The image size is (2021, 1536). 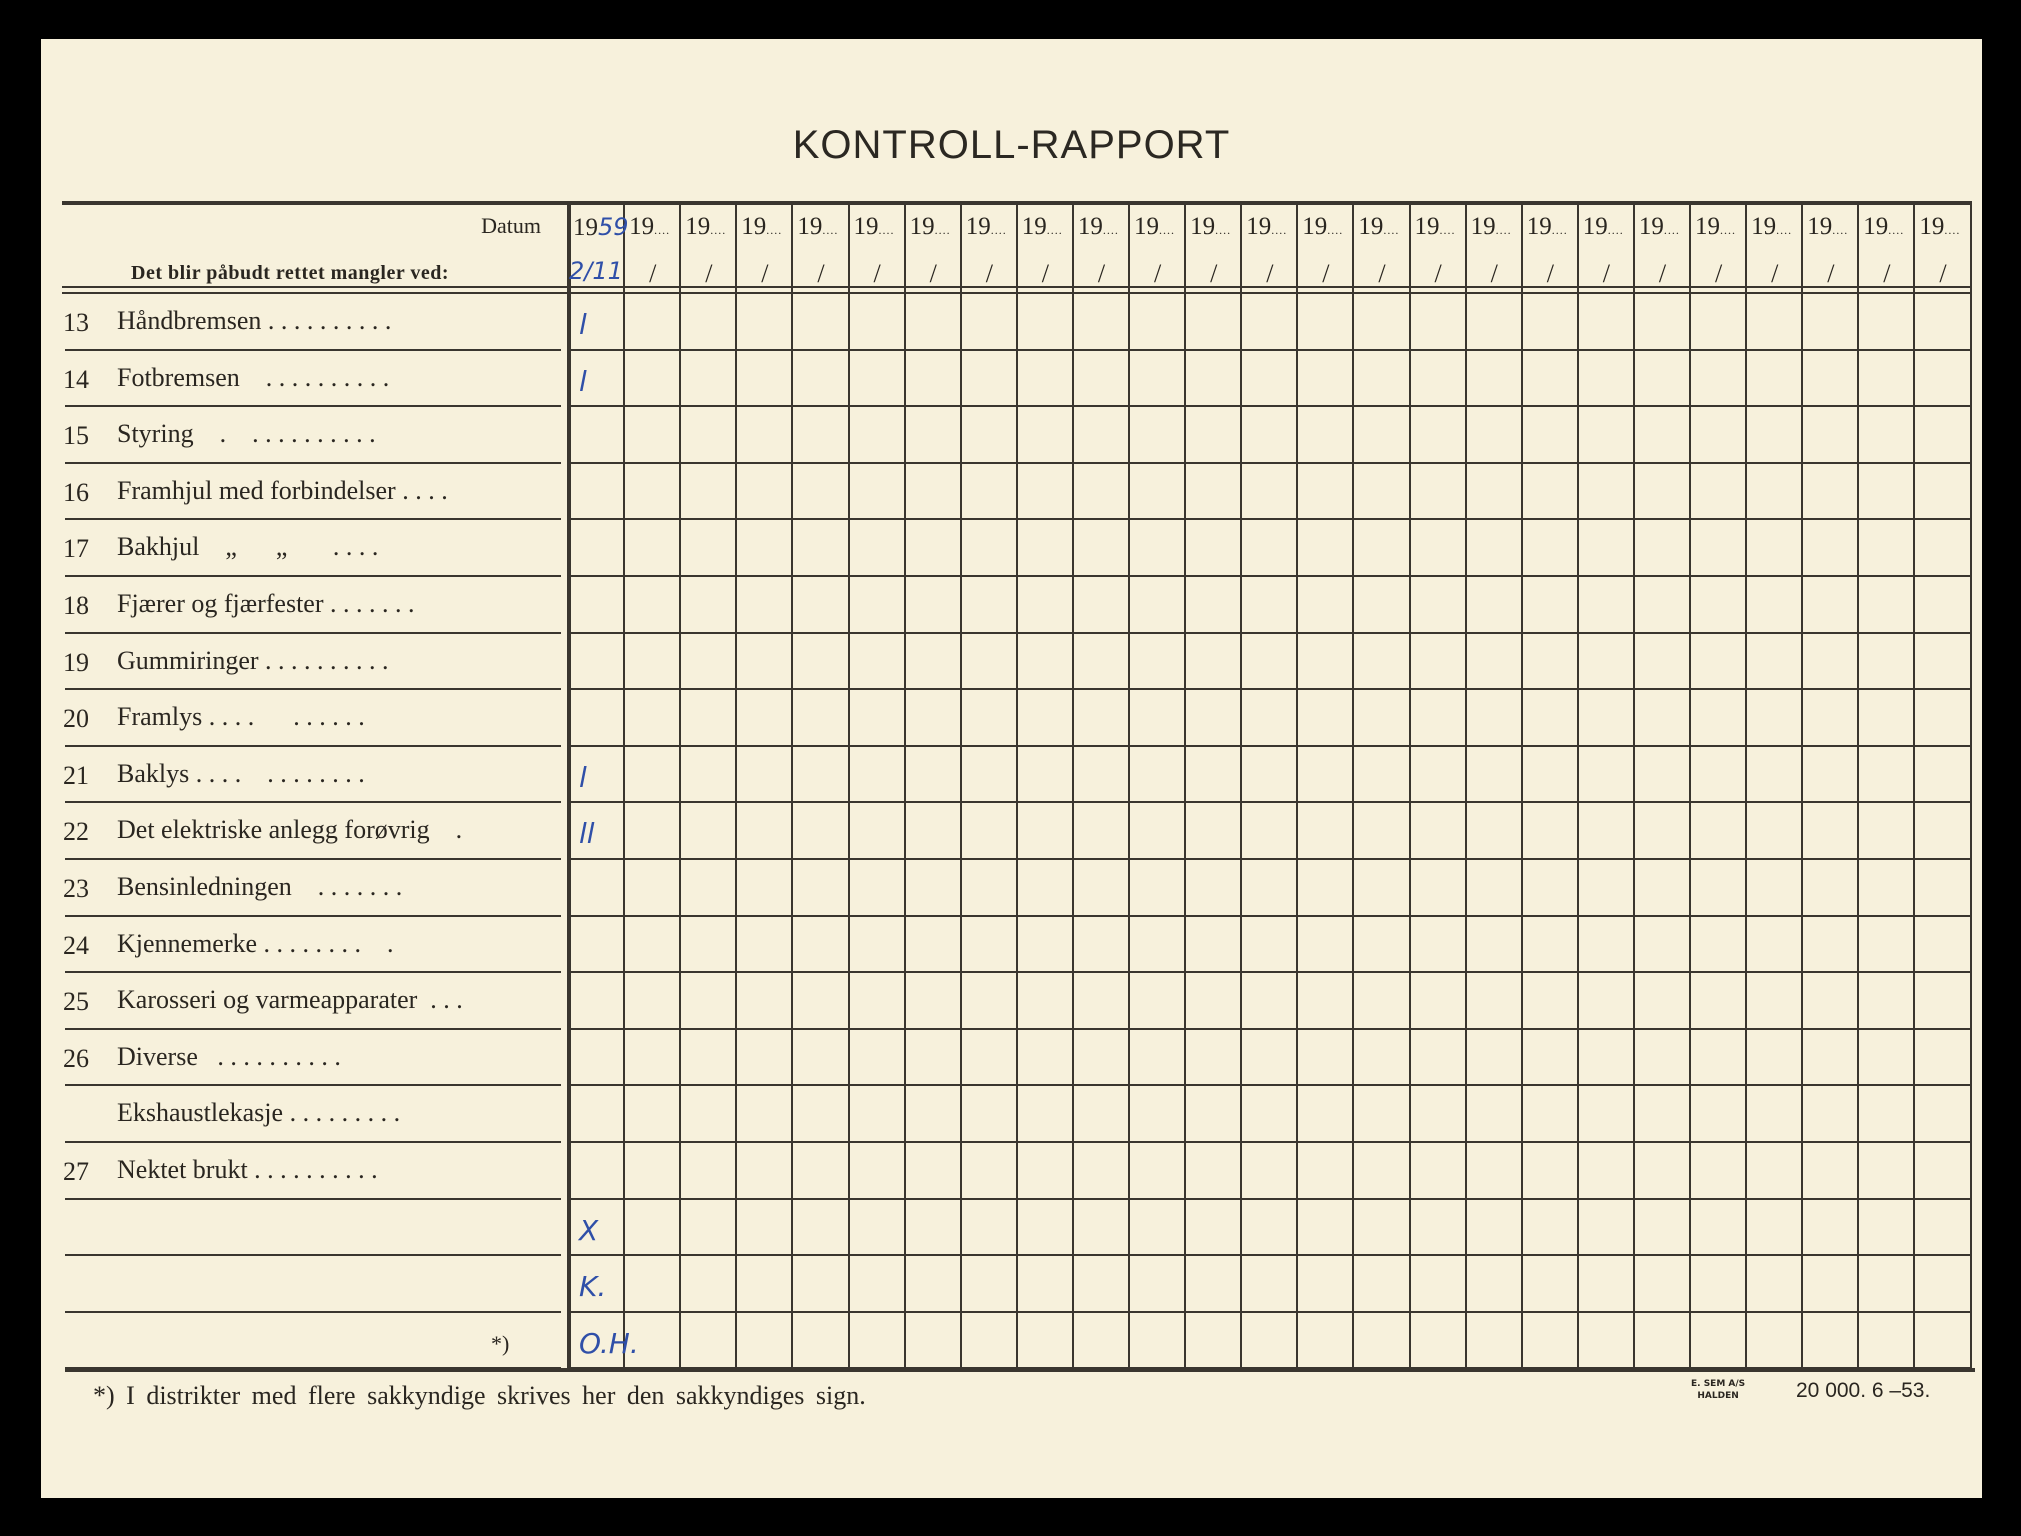 What do you see at coordinates (290, 1000) in the screenshot?
I see `row-label-25: Karosseri og varmeapparater . . .` at bounding box center [290, 1000].